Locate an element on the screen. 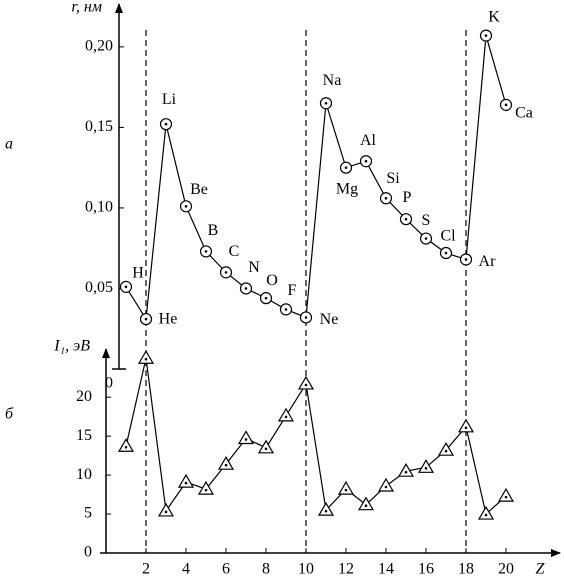 The image size is (564, 578). x-tick-label: 18 is located at coordinates (466, 569).